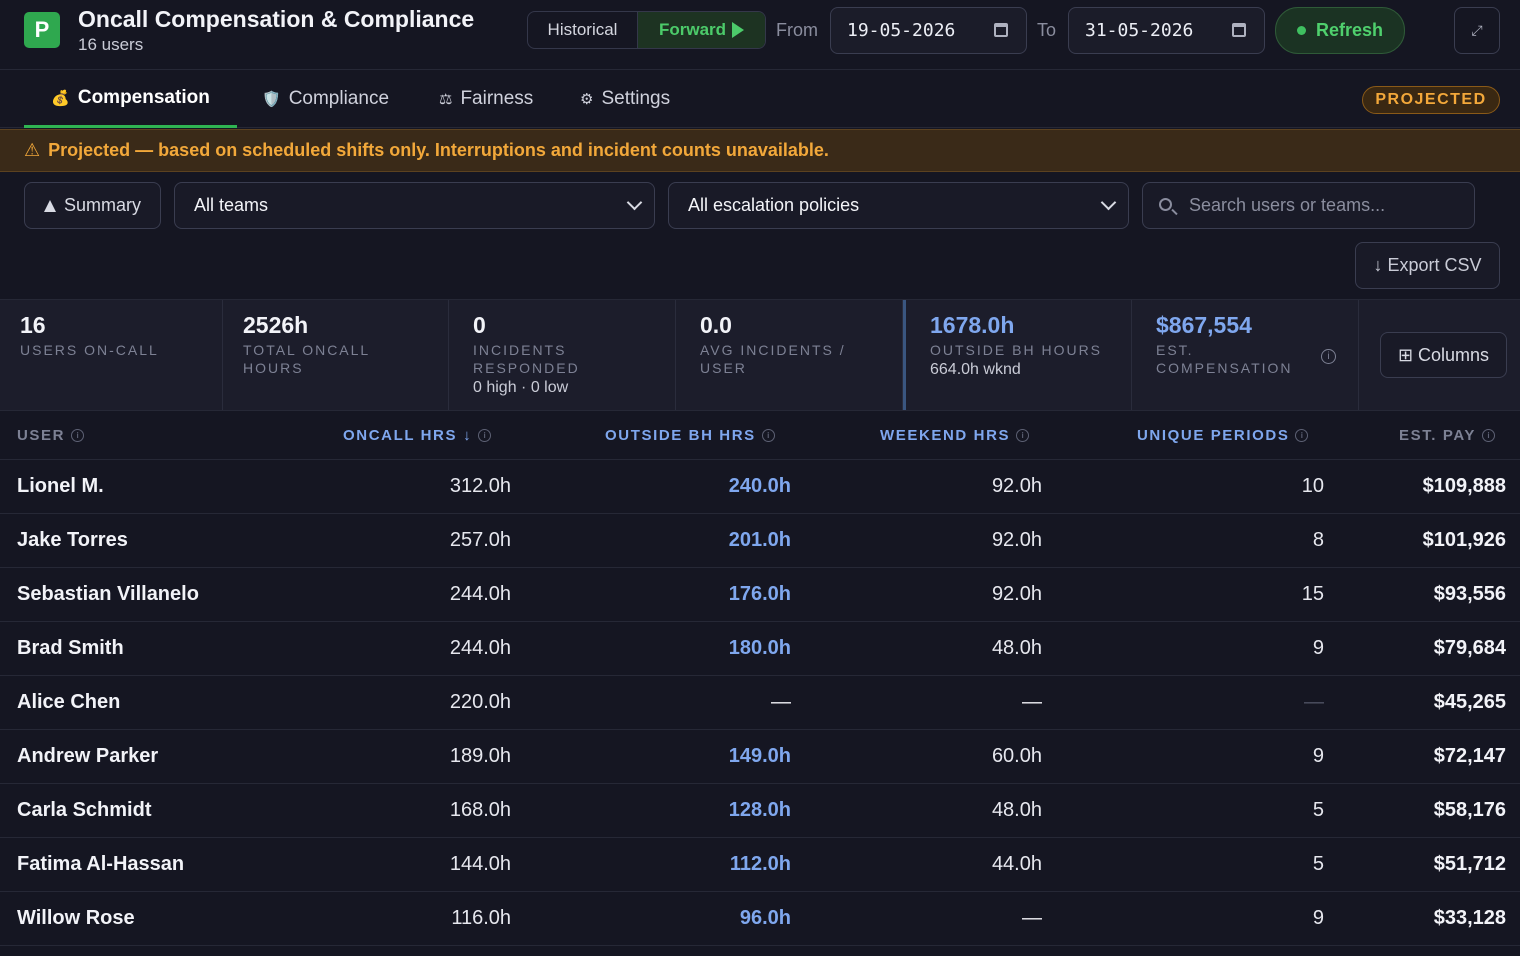 Image resolution: width=1520 pixels, height=956 pixels. I want to click on expand-icon: ⤢, so click(1477, 30).